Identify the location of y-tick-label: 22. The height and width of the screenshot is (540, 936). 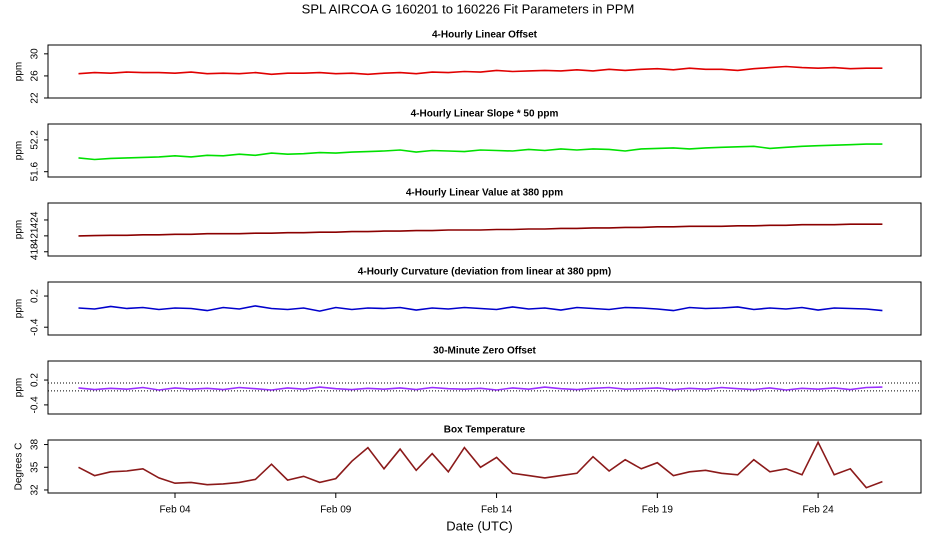
(35, 98).